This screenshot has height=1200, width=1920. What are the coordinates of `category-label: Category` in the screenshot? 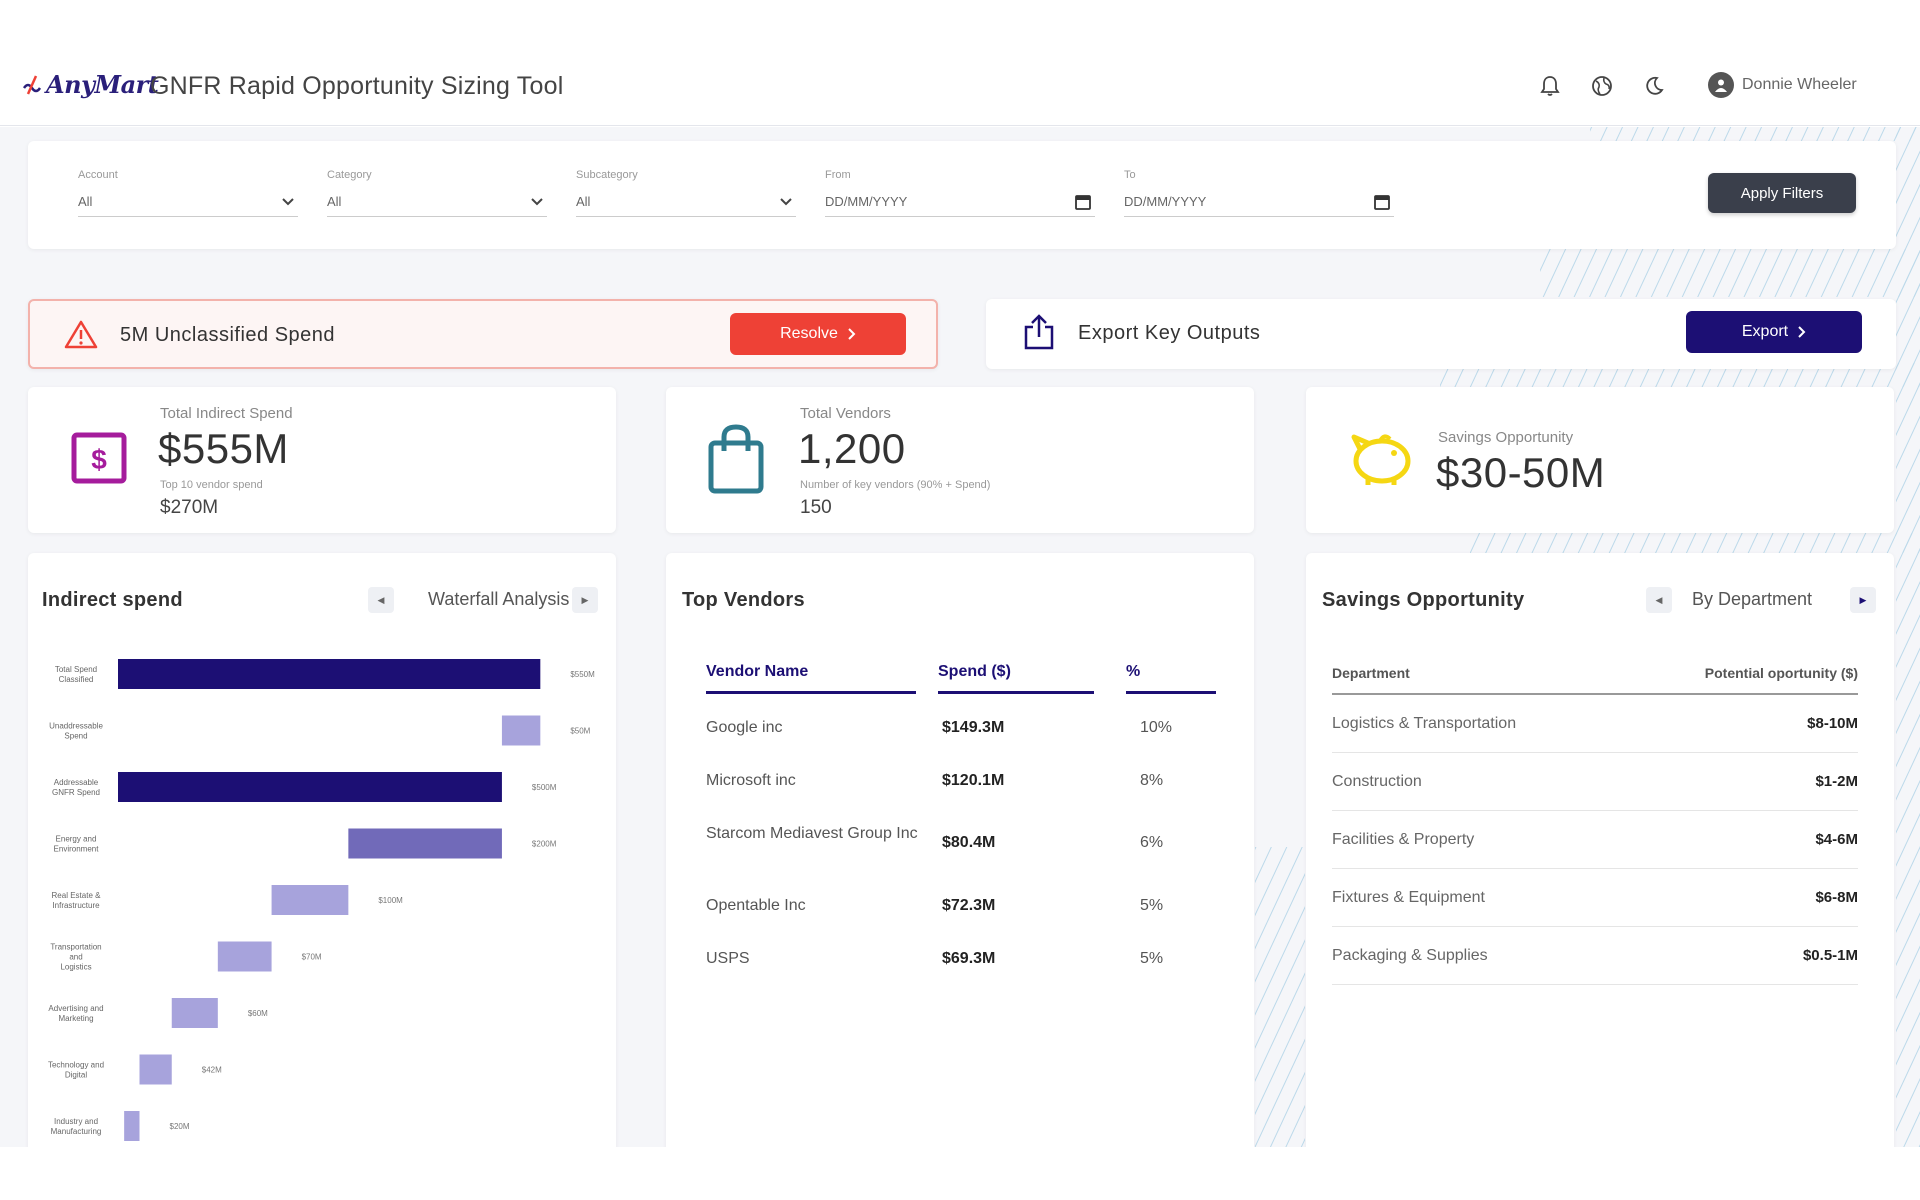 It's located at (349, 175).